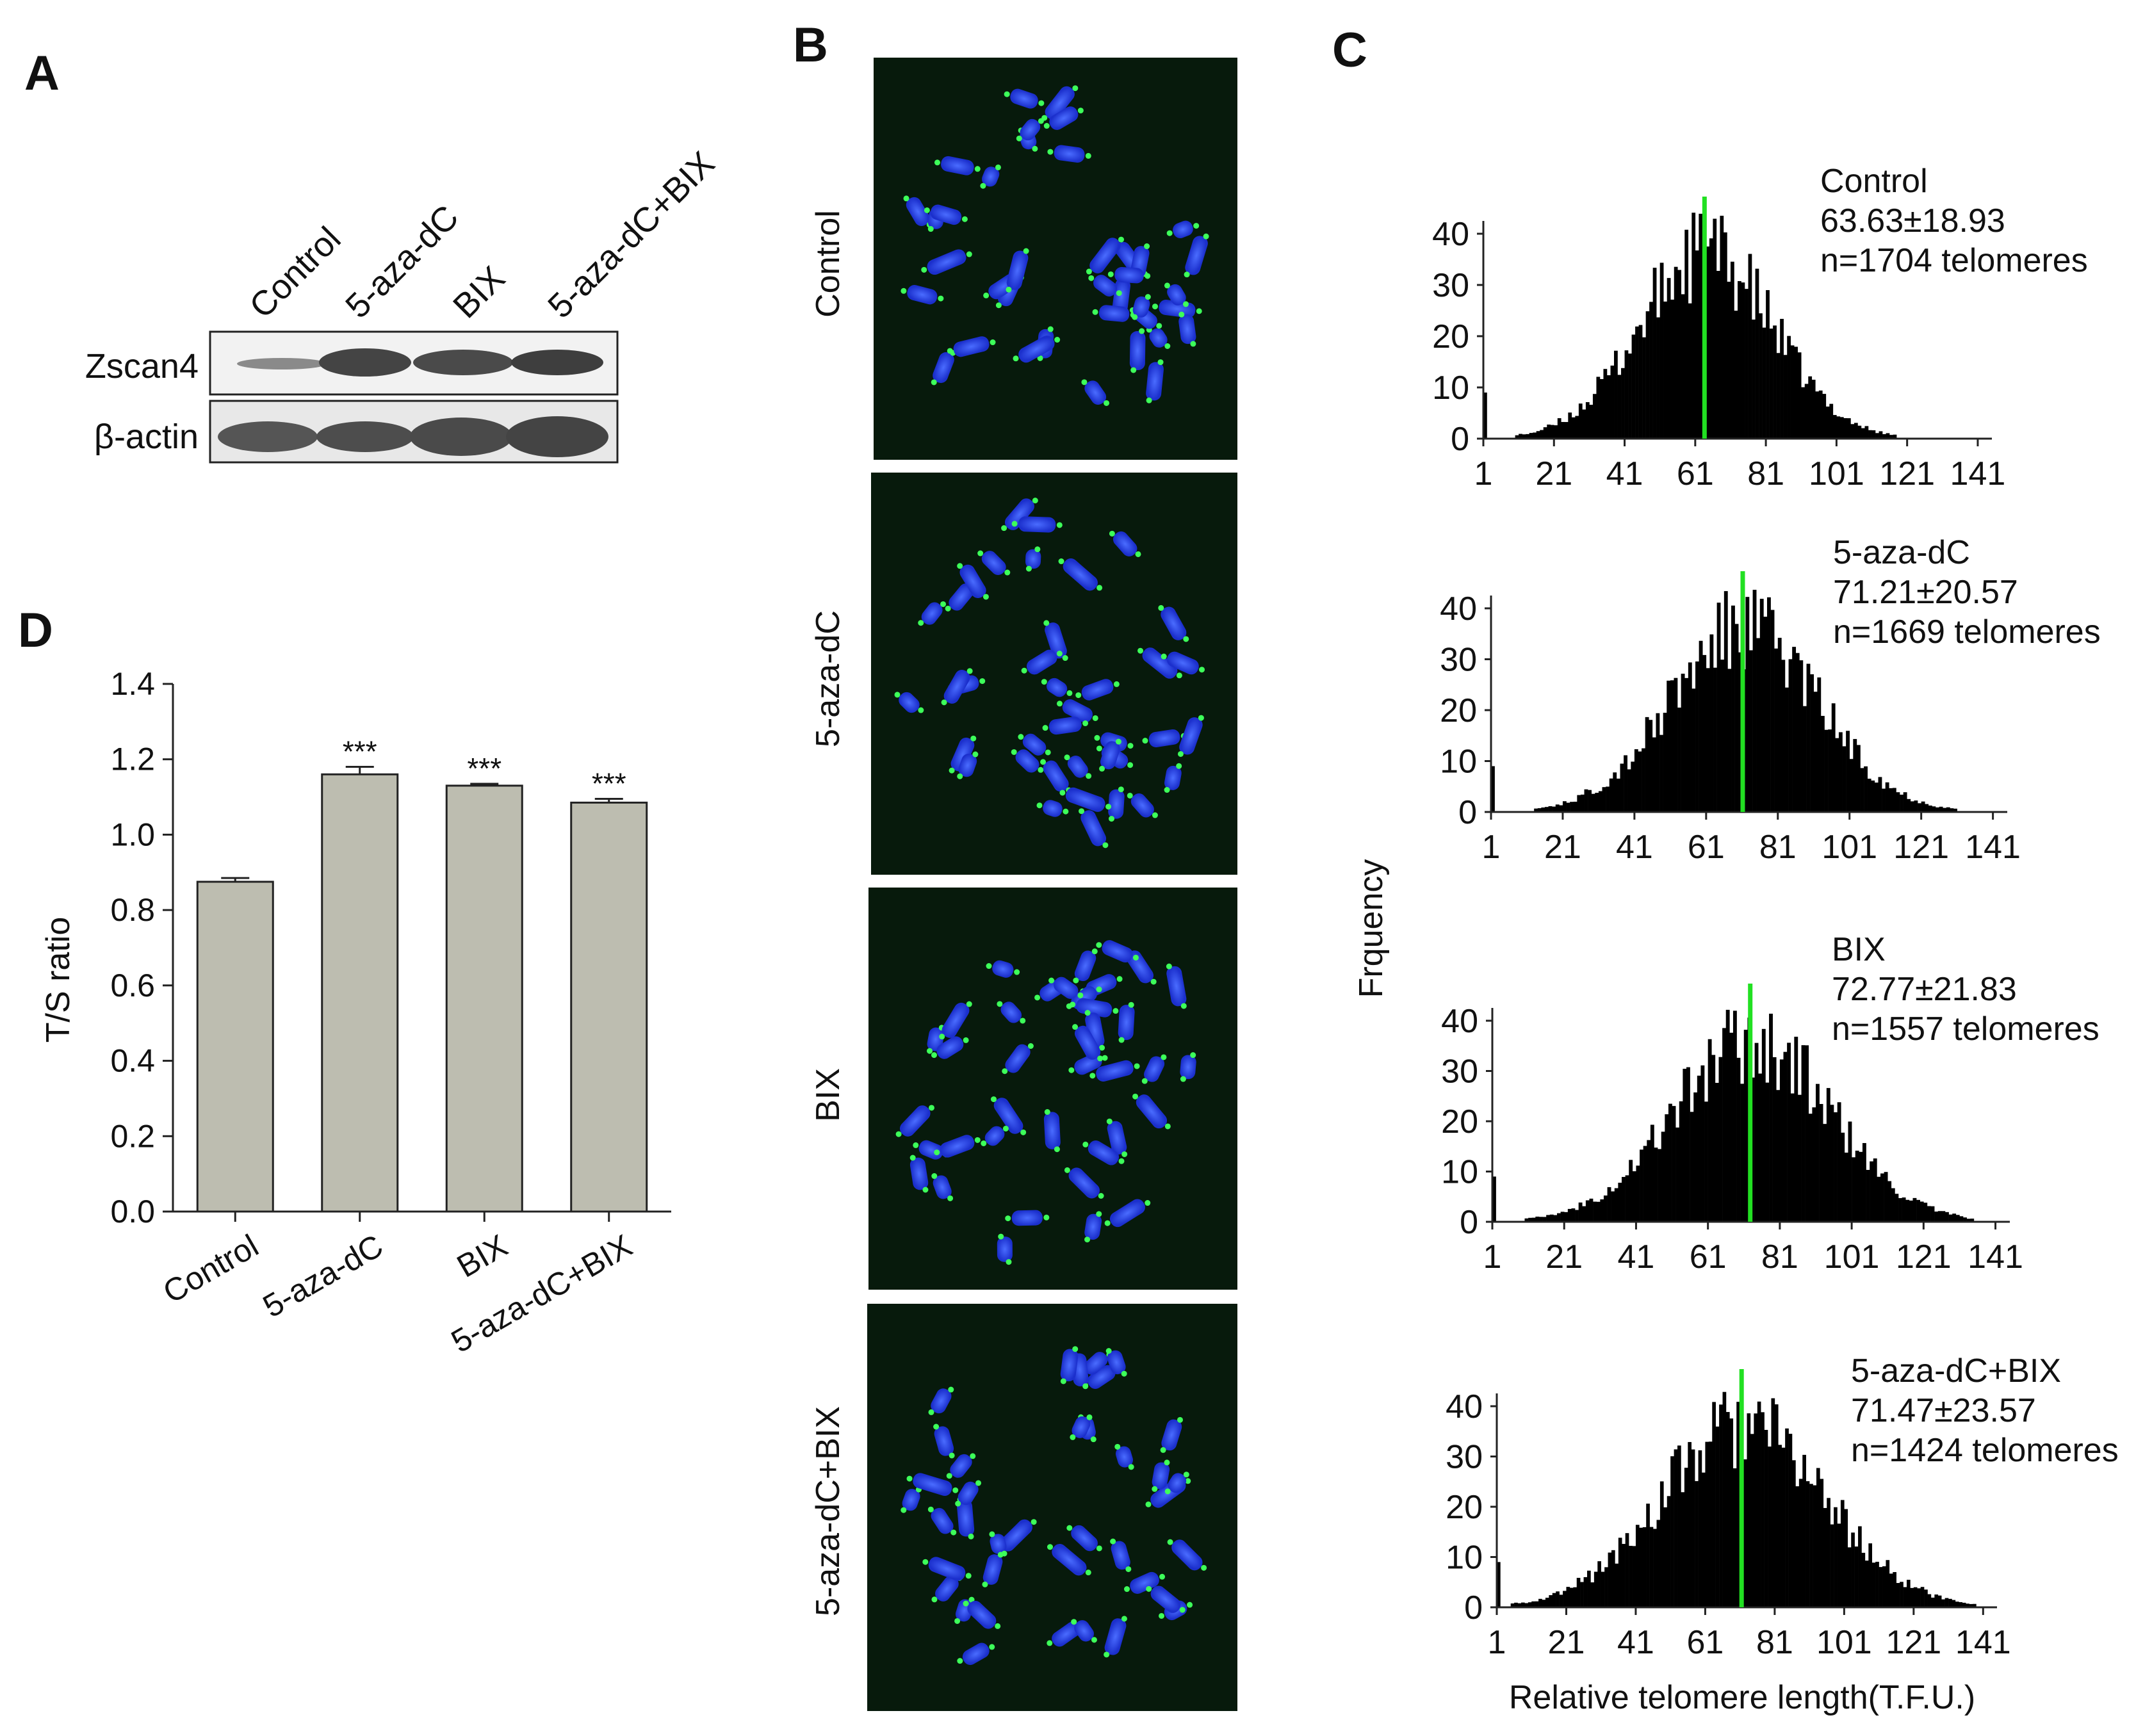 The image size is (2152, 1736). What do you see at coordinates (1901, 552) in the screenshot?
I see `hist-group-name: 5-aza-dC` at bounding box center [1901, 552].